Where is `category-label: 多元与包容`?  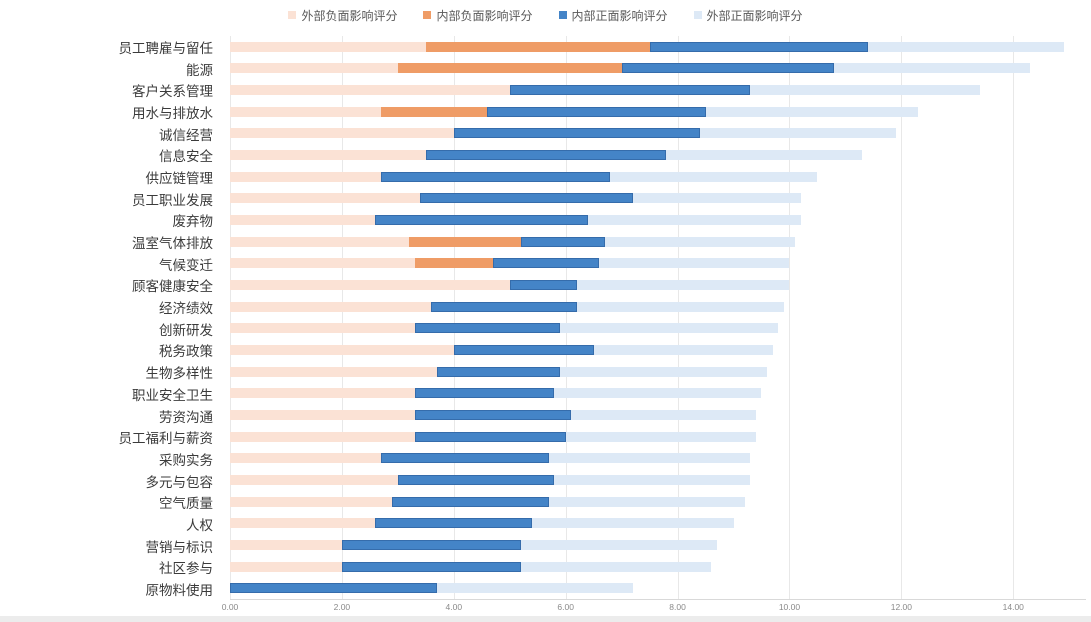
category-label: 多元与包容 is located at coordinates (179, 482).